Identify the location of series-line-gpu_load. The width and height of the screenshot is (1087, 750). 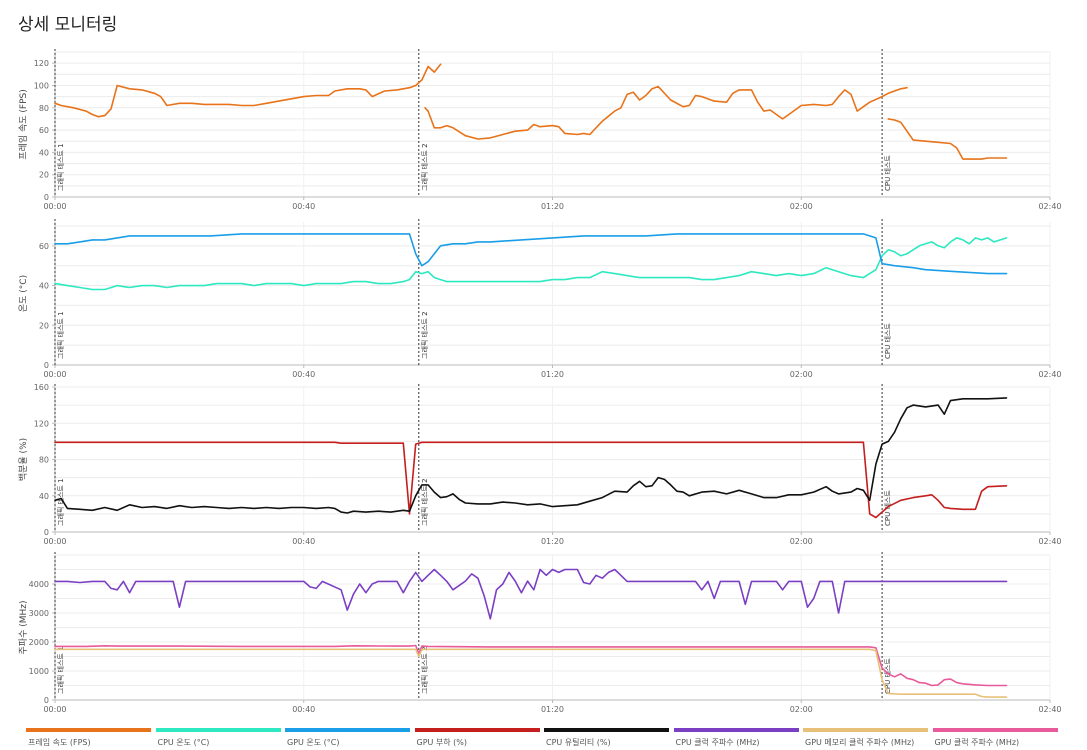
(531, 480).